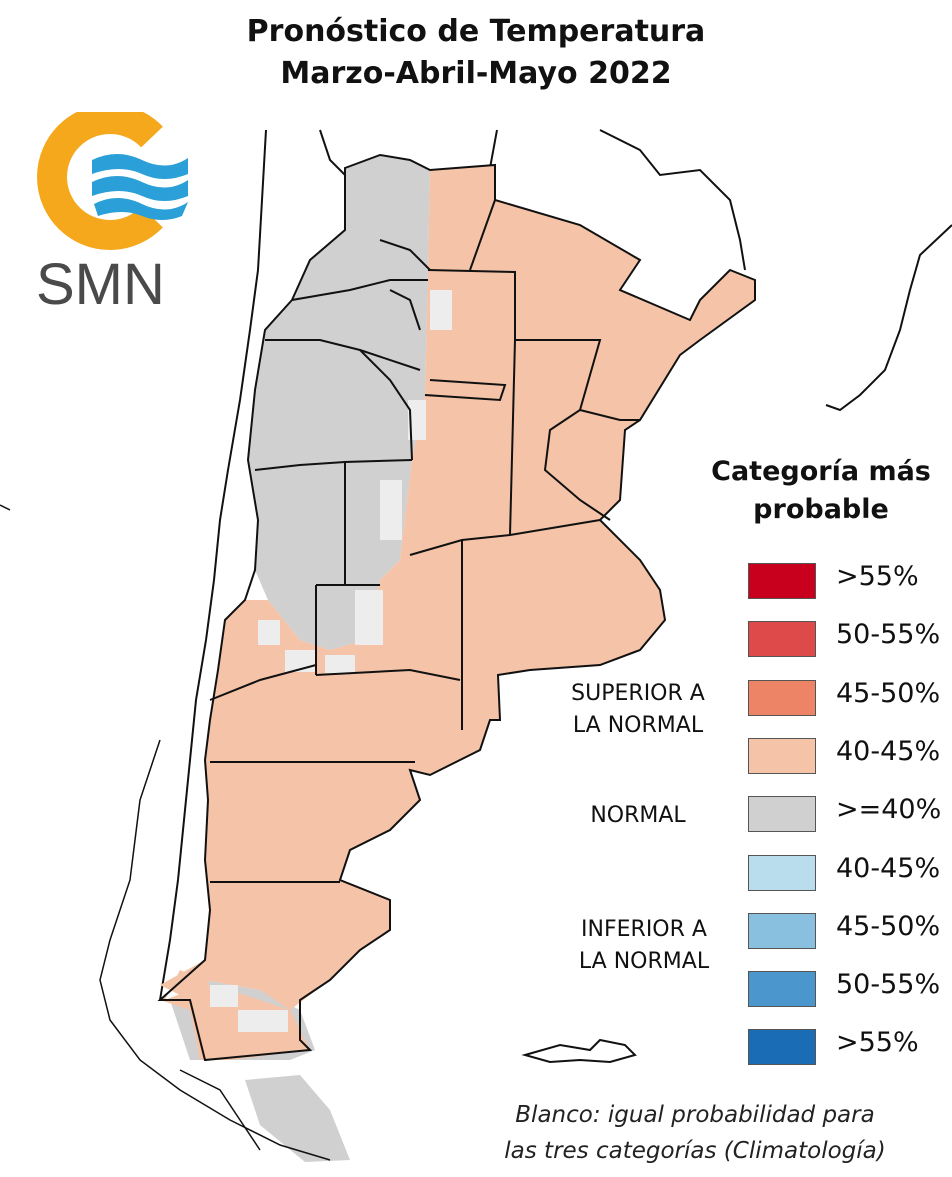  Describe the element at coordinates (100, 282) in the screenshot. I see `logo-text: SMN` at that location.